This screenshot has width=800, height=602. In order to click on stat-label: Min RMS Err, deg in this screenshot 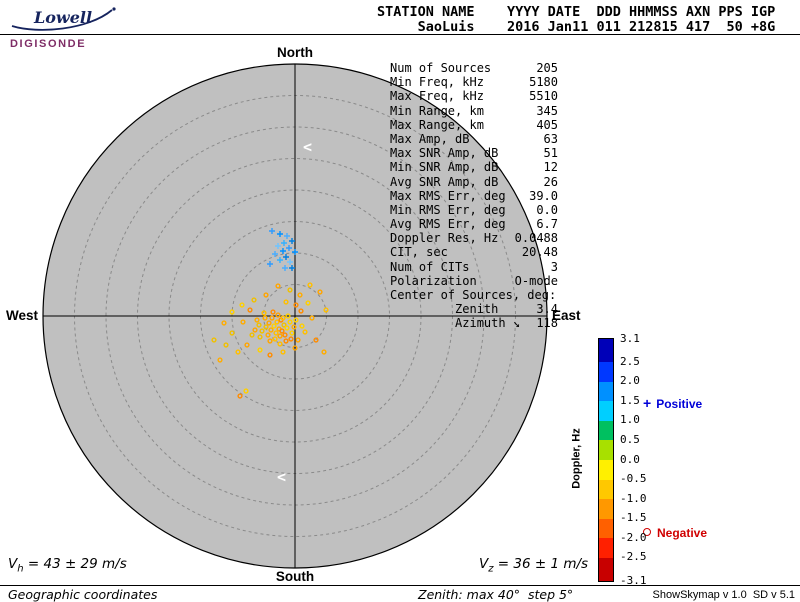, I will do `click(448, 209)`.